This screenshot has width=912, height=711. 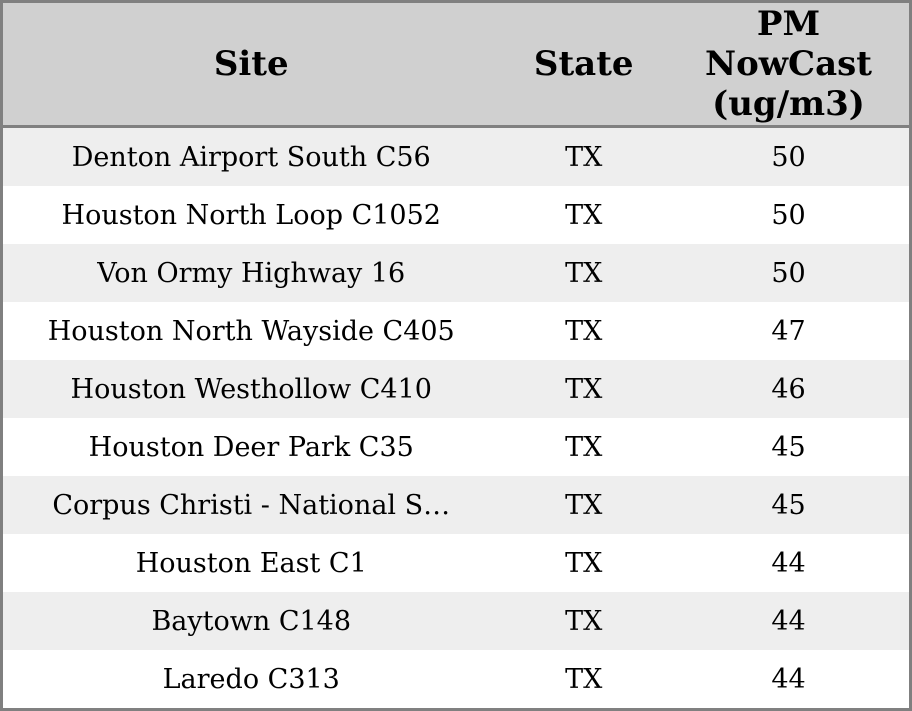 I want to click on cell-site: Houston North Wayside C405, so click(x=251, y=331).